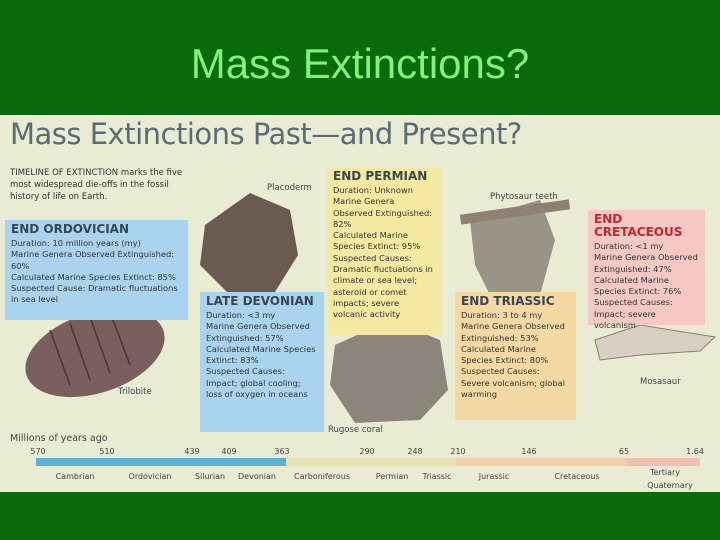 The width and height of the screenshot is (720, 540). I want to click on event-name: END CRETACEOUS, so click(638, 225).